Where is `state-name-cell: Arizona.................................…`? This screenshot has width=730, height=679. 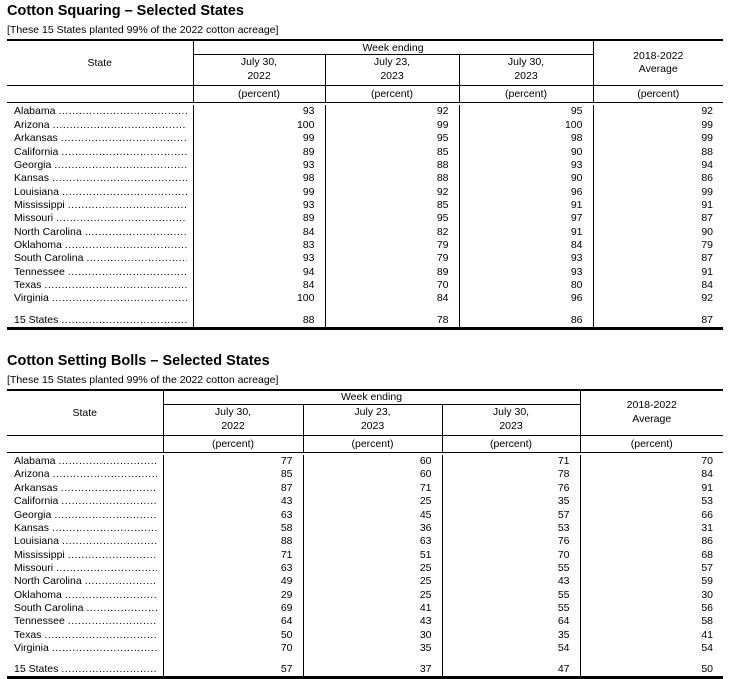
state-name-cell: Arizona.................................… is located at coordinates (100, 125).